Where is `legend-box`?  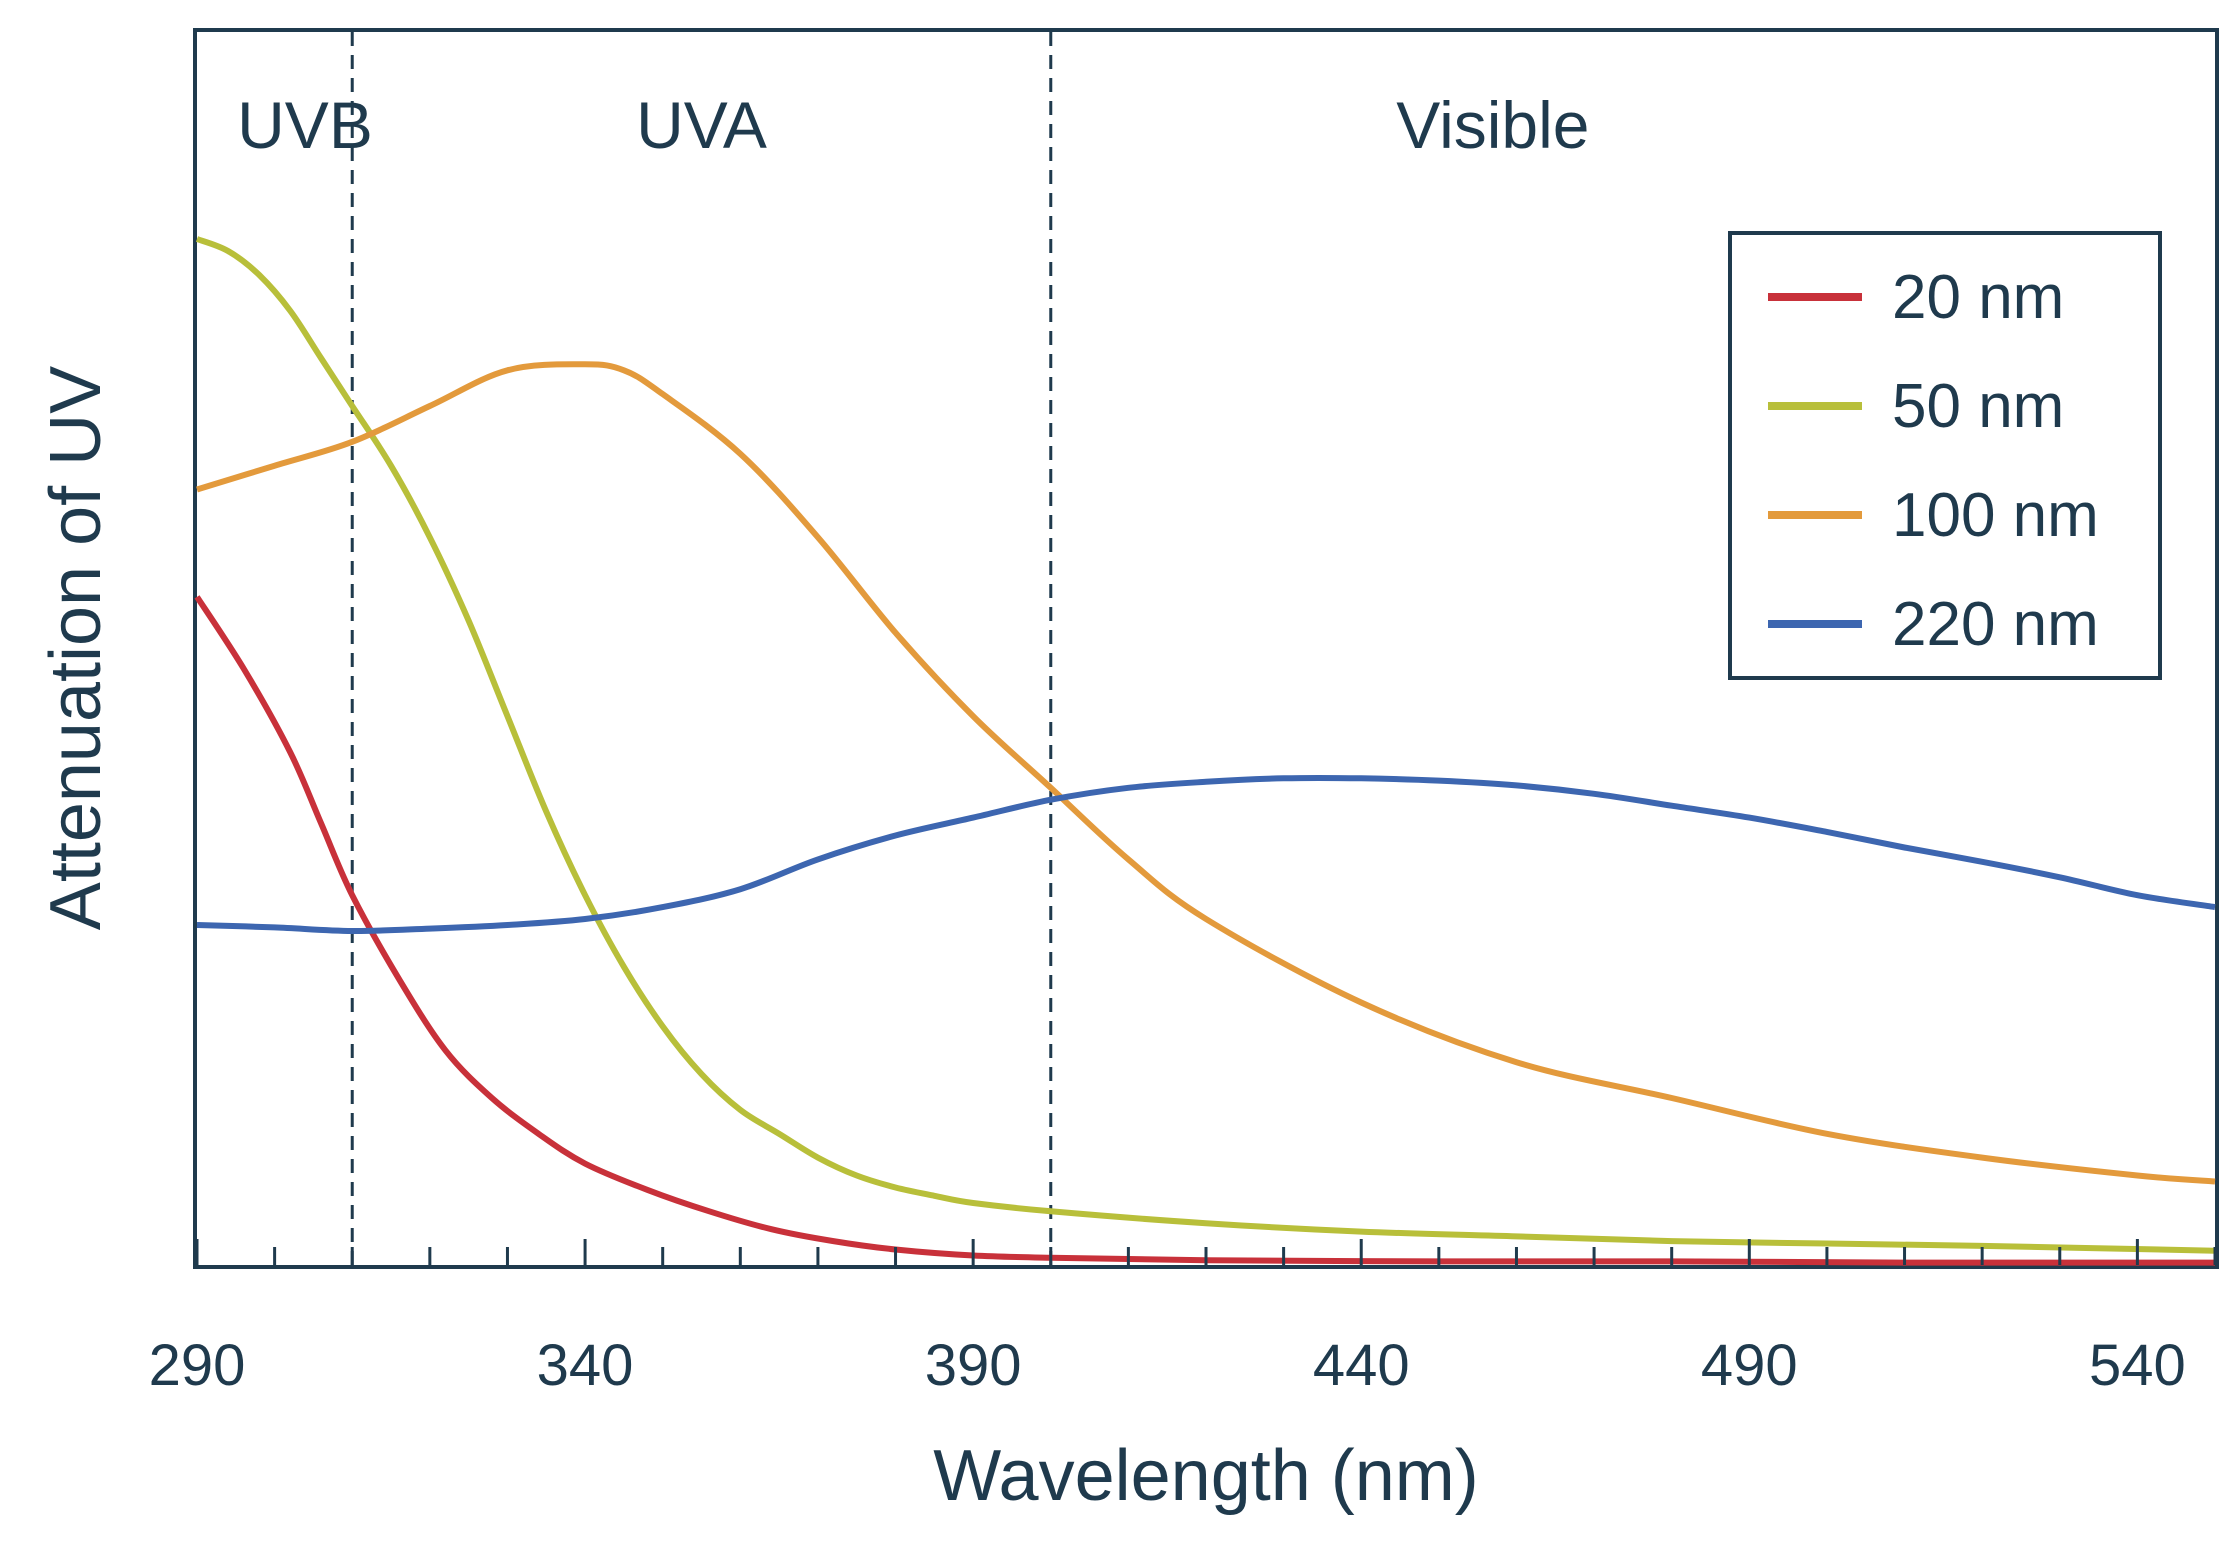
legend-box is located at coordinates (1945, 455).